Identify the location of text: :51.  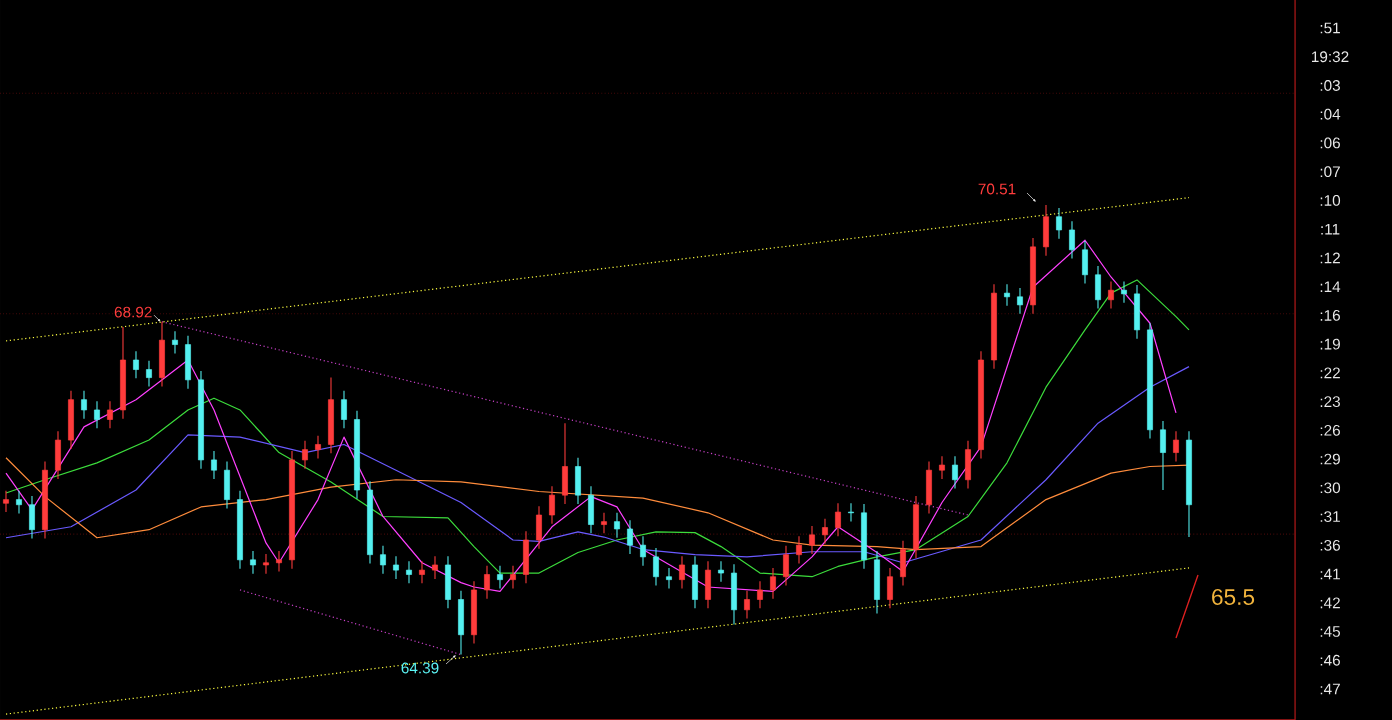
(1330, 28).